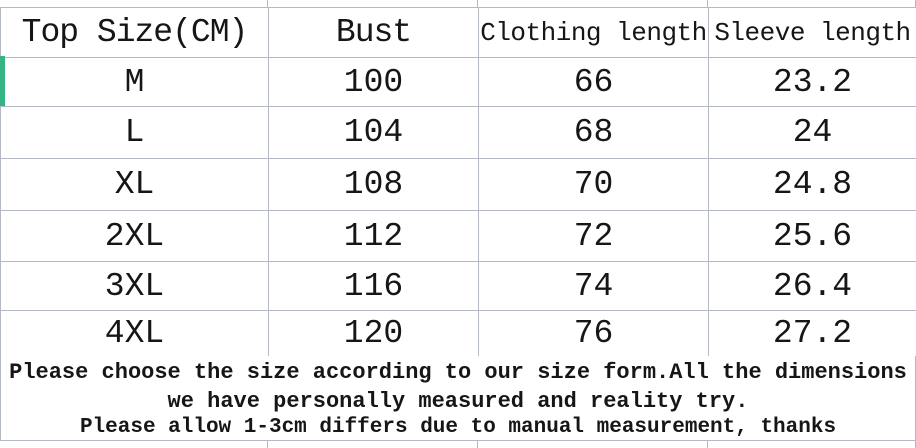 Image resolution: width=916 pixels, height=448 pixels. I want to click on size-cell: 2XL, so click(134, 236).